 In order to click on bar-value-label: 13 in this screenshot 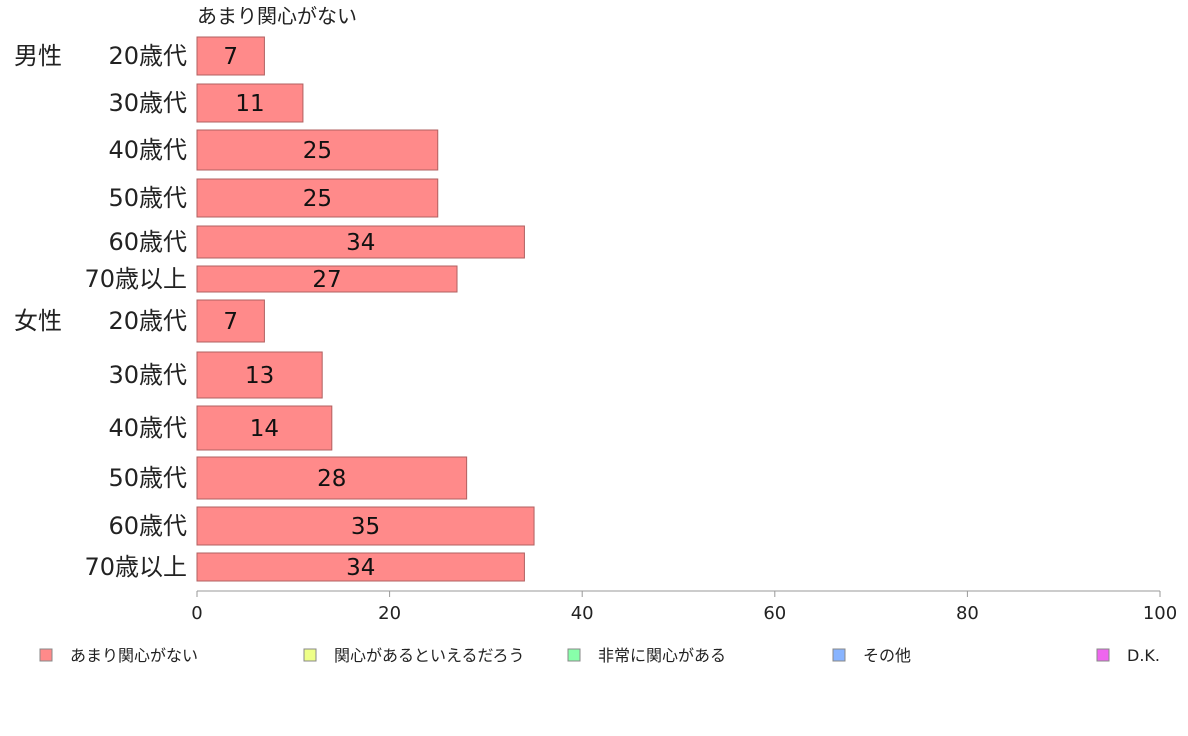, I will do `click(259, 376)`.